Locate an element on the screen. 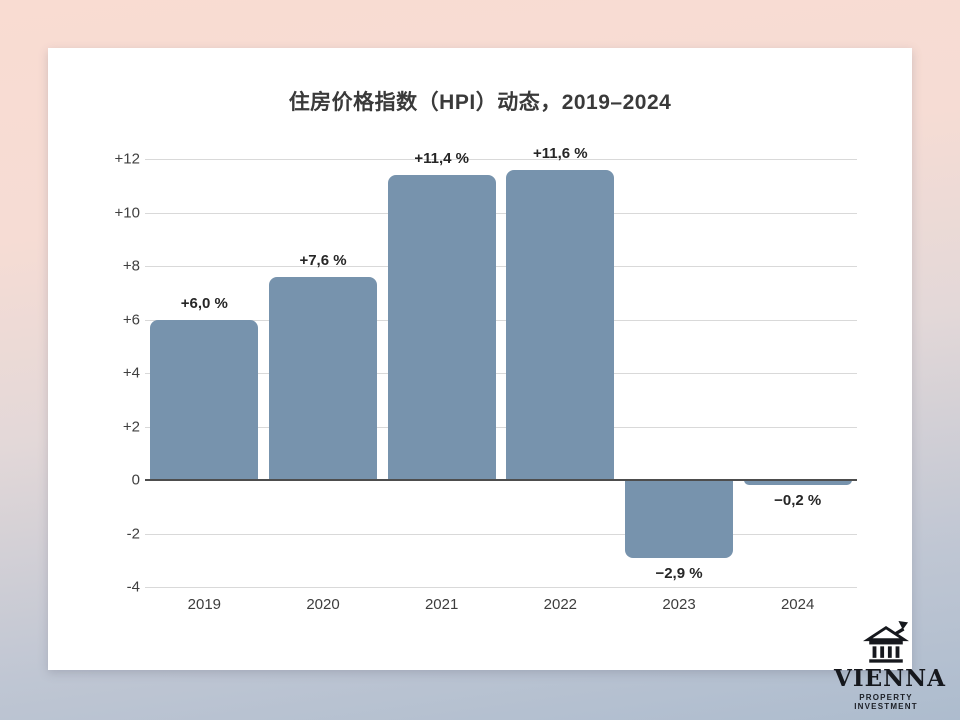  bar-2024 is located at coordinates (797, 483).